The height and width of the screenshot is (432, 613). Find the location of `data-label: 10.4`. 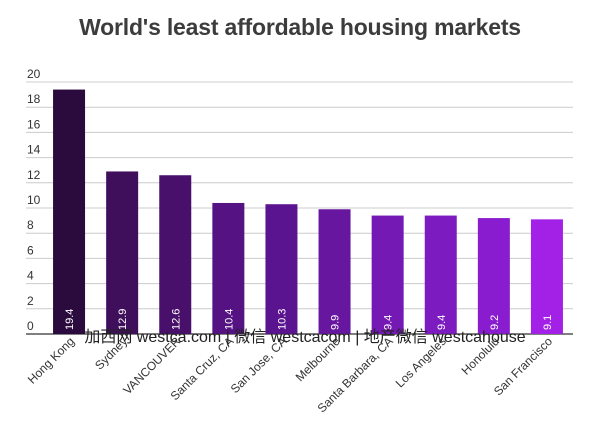

data-label: 10.4 is located at coordinates (229, 319).